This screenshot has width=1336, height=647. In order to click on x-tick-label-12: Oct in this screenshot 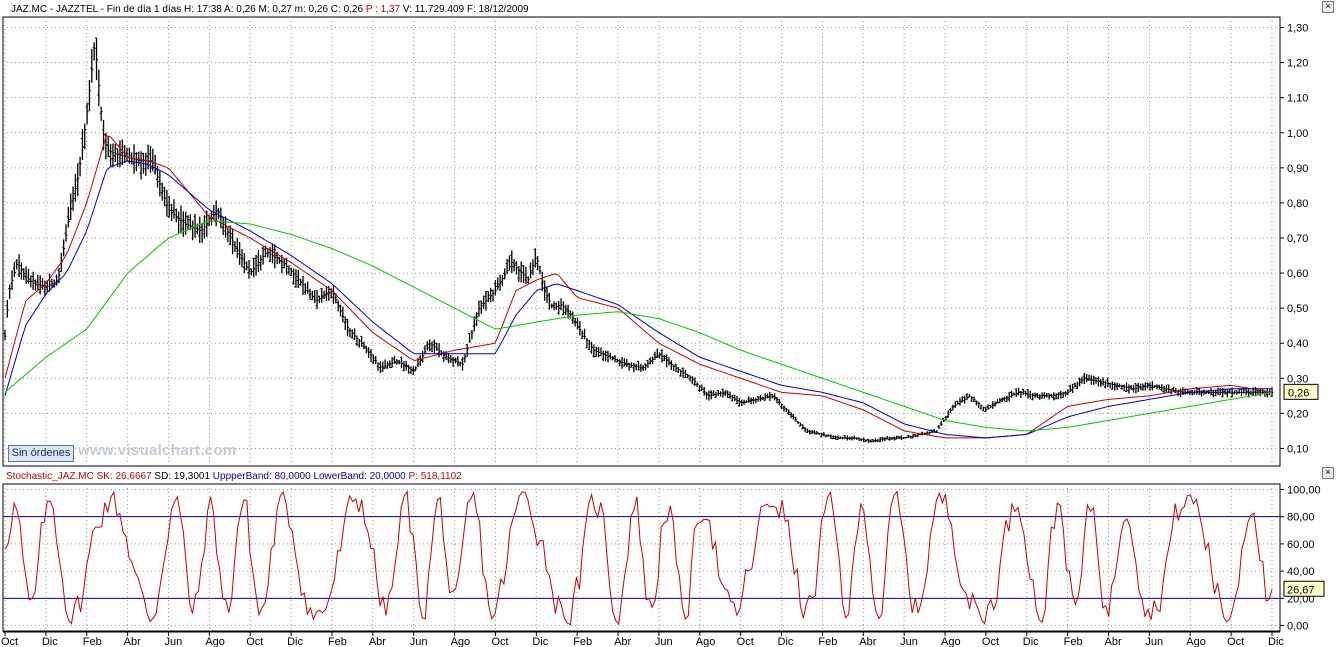, I will do `click(499, 641)`.